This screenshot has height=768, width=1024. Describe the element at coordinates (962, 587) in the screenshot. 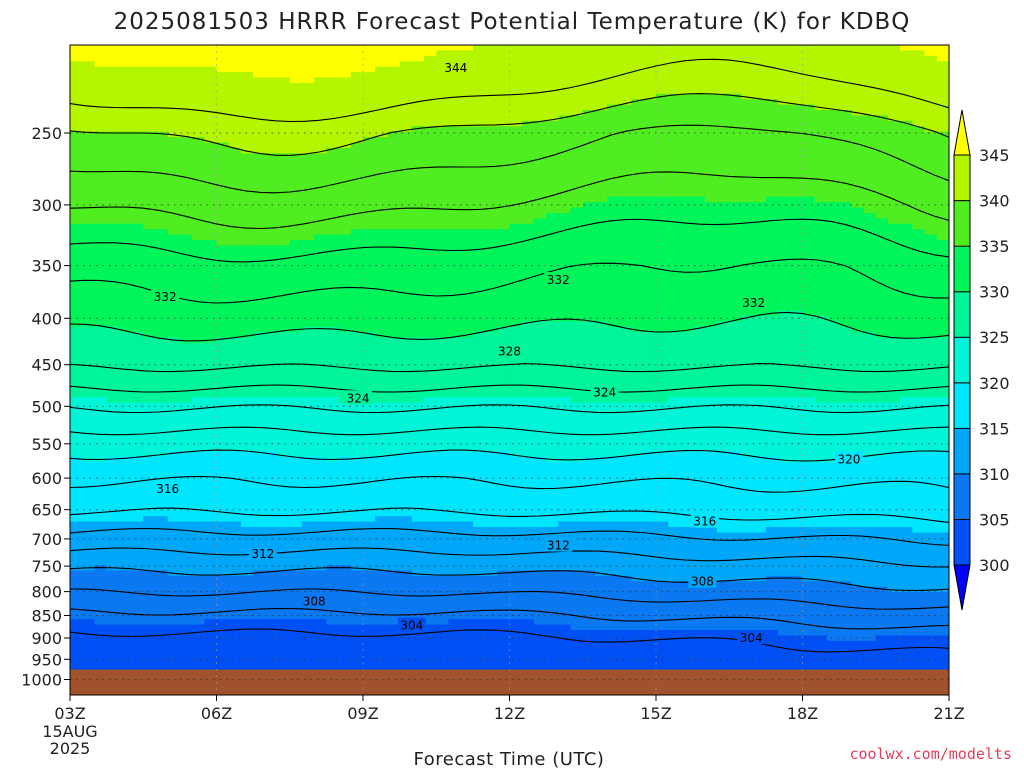

I see `colorbar-extend-low` at that location.